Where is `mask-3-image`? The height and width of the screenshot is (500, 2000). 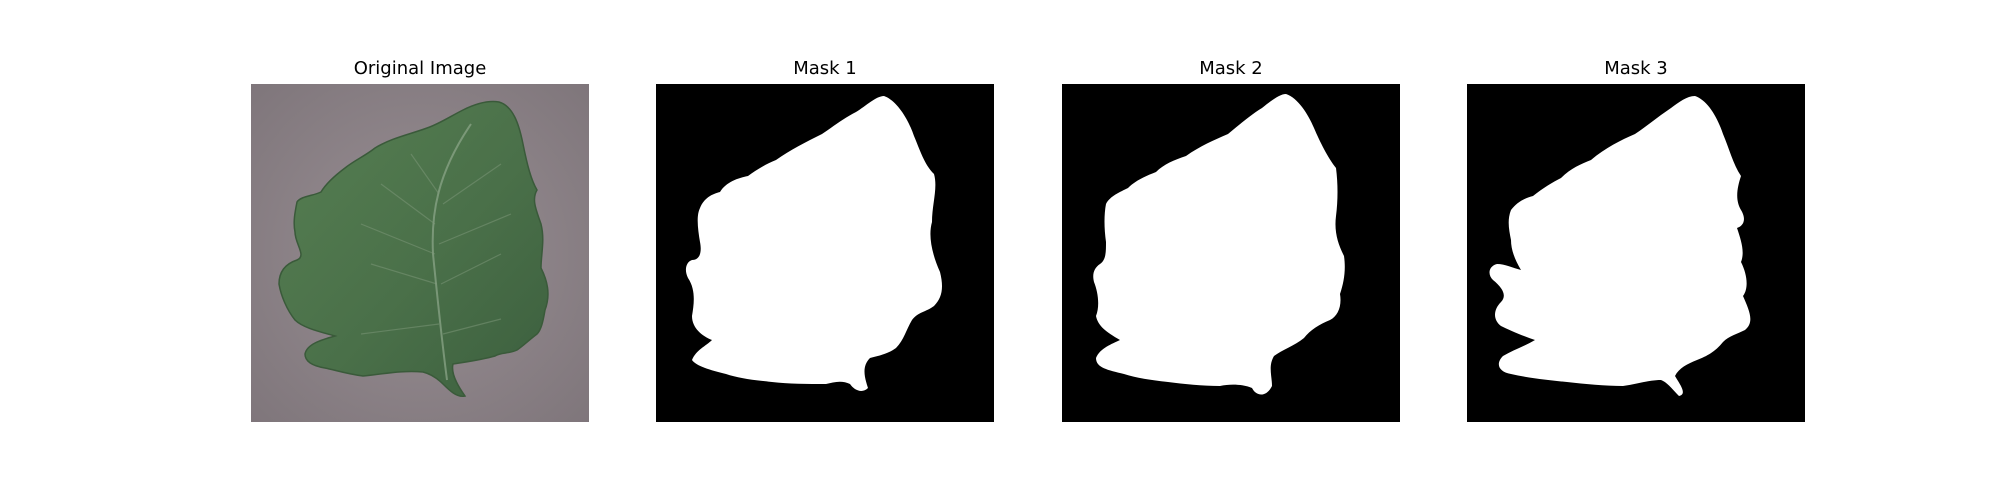
mask-3-image is located at coordinates (1636, 253).